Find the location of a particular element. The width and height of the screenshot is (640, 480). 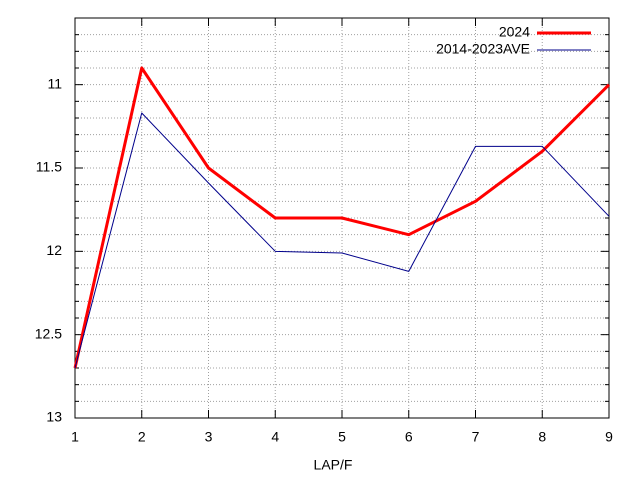

x-tick-label: 8 is located at coordinates (542, 437).